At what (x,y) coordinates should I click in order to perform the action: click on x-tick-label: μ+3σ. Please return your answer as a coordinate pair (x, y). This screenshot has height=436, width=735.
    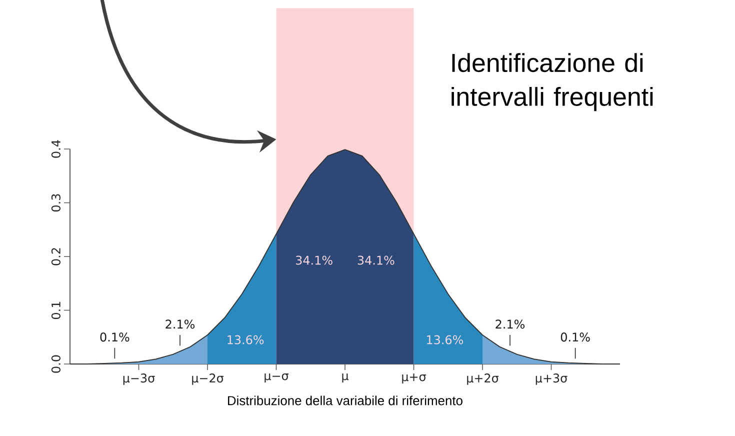
    Looking at the image, I should click on (552, 379).